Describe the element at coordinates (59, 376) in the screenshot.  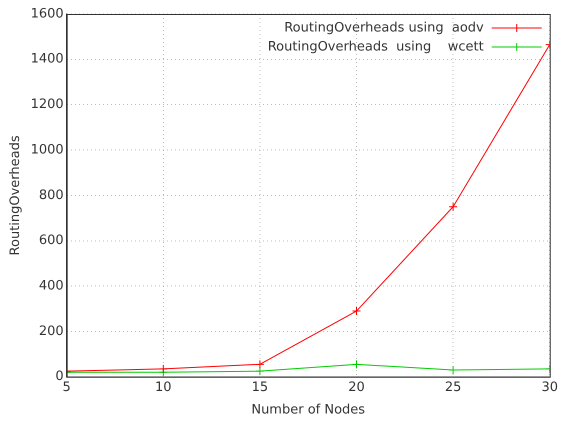
I see `y-tick-label: 0` at that location.